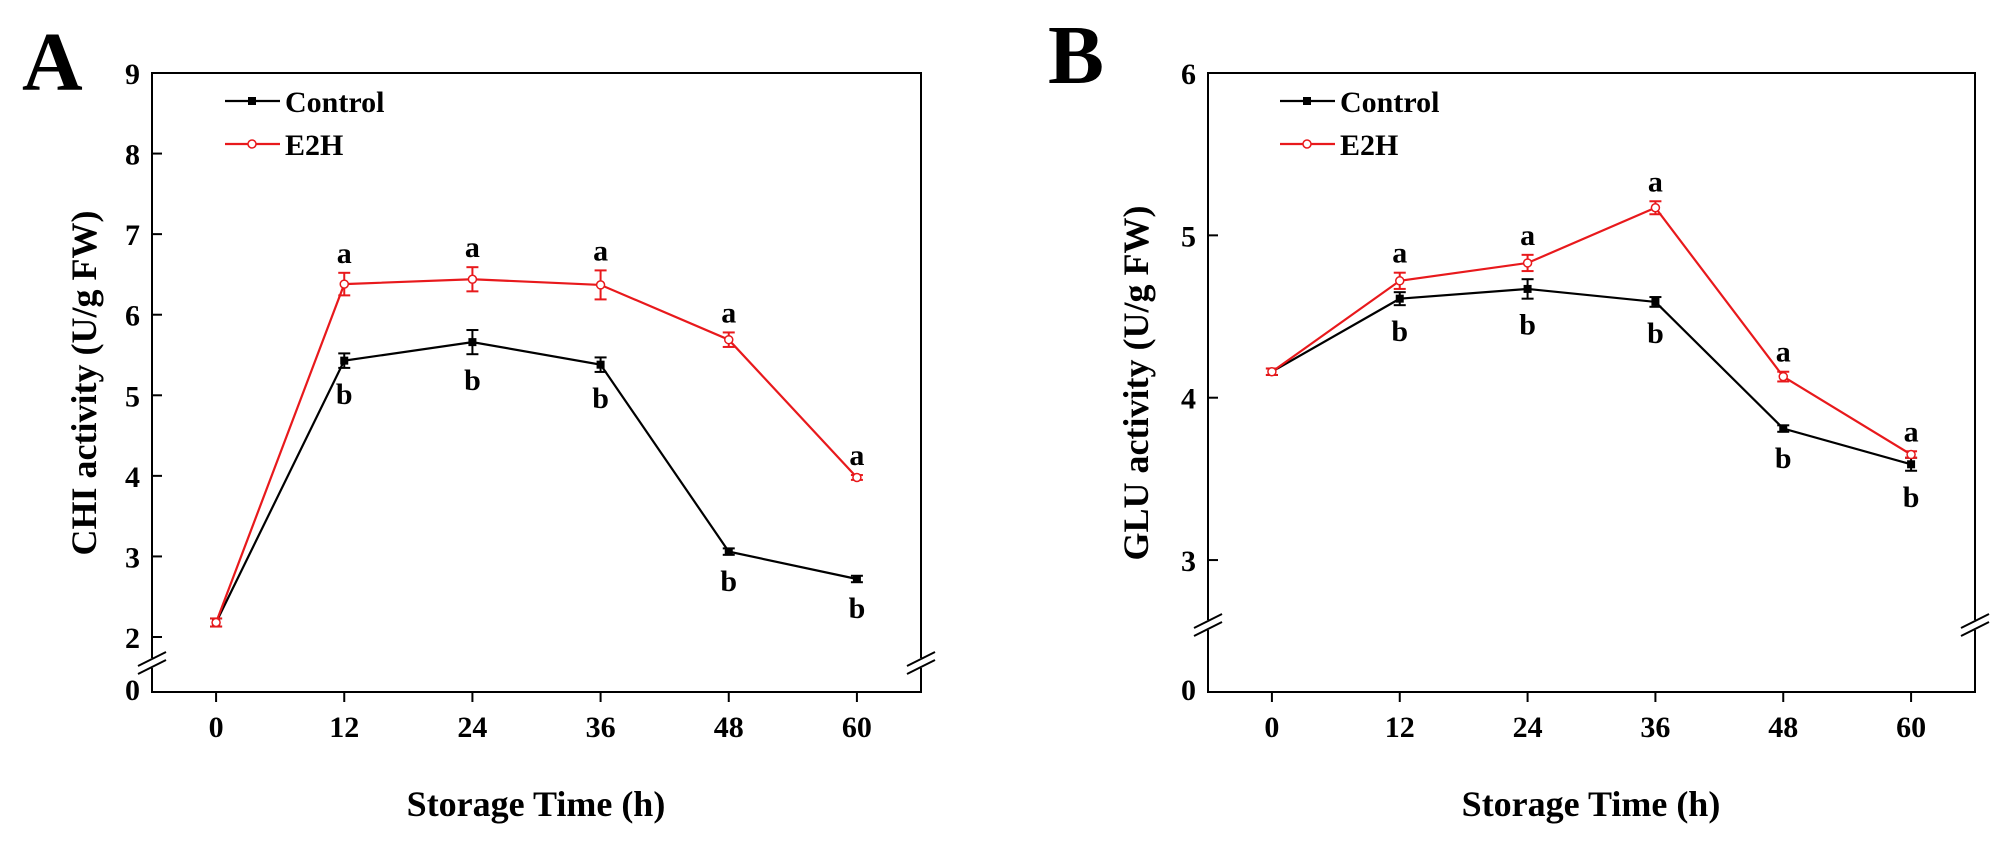  Describe the element at coordinates (132, 74) in the screenshot. I see `y-tick-label: 9` at that location.